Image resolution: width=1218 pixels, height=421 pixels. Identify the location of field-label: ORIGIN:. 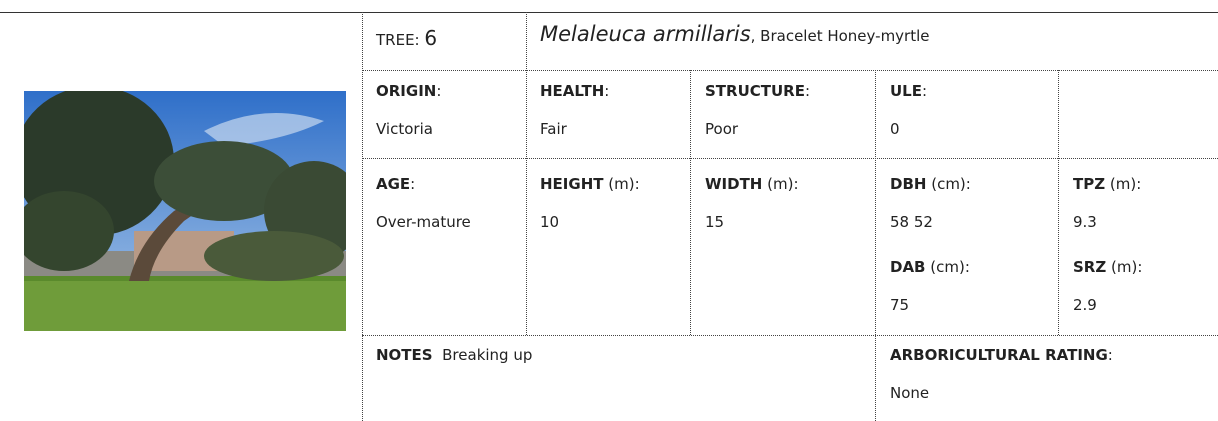
(408, 91).